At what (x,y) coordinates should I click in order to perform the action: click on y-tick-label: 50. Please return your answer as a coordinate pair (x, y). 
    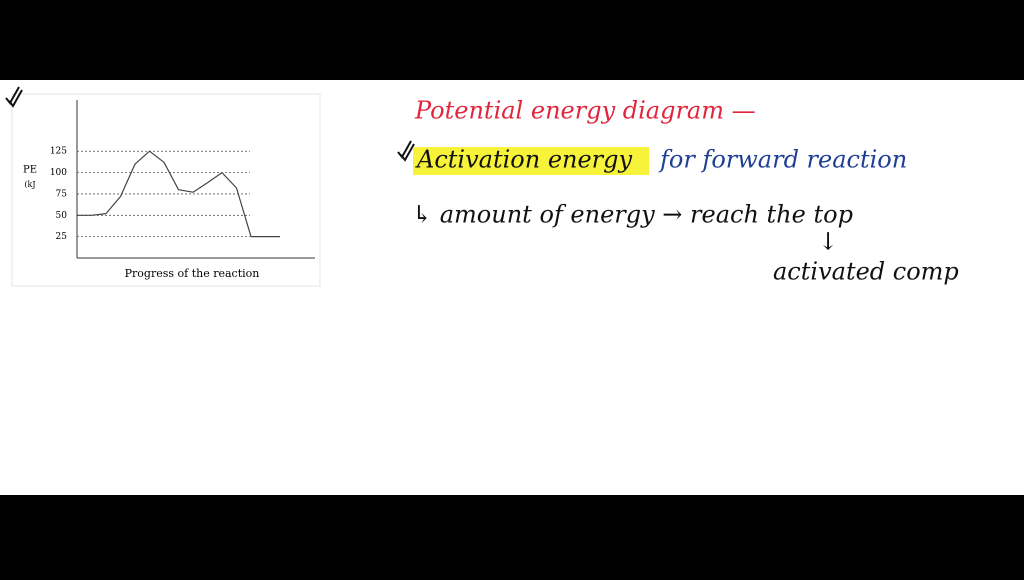
    Looking at the image, I should click on (62, 216).